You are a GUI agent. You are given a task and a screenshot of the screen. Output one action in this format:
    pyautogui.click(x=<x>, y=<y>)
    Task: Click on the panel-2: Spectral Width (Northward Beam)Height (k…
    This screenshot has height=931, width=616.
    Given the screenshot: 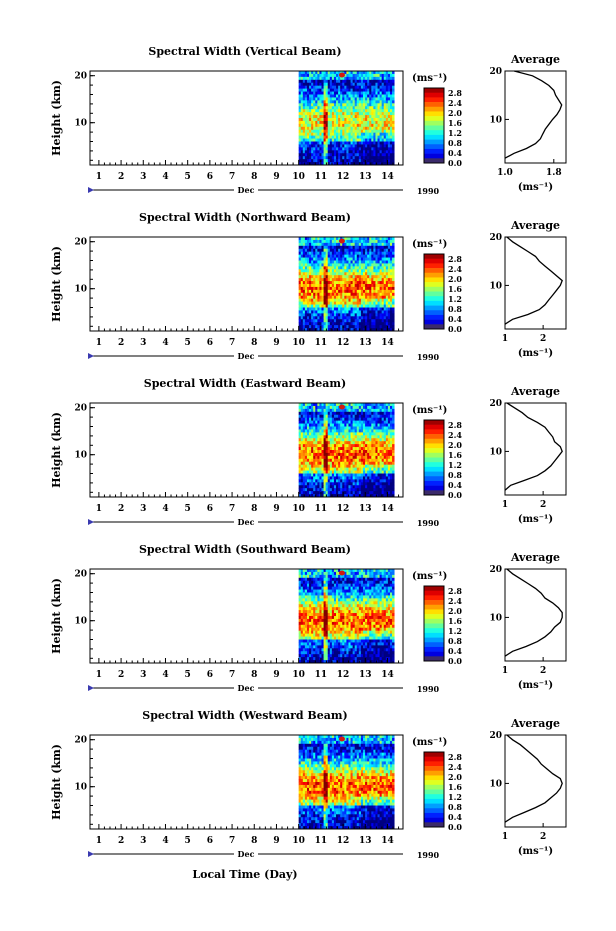 What is the action you would take?
    pyautogui.click(x=308, y=286)
    